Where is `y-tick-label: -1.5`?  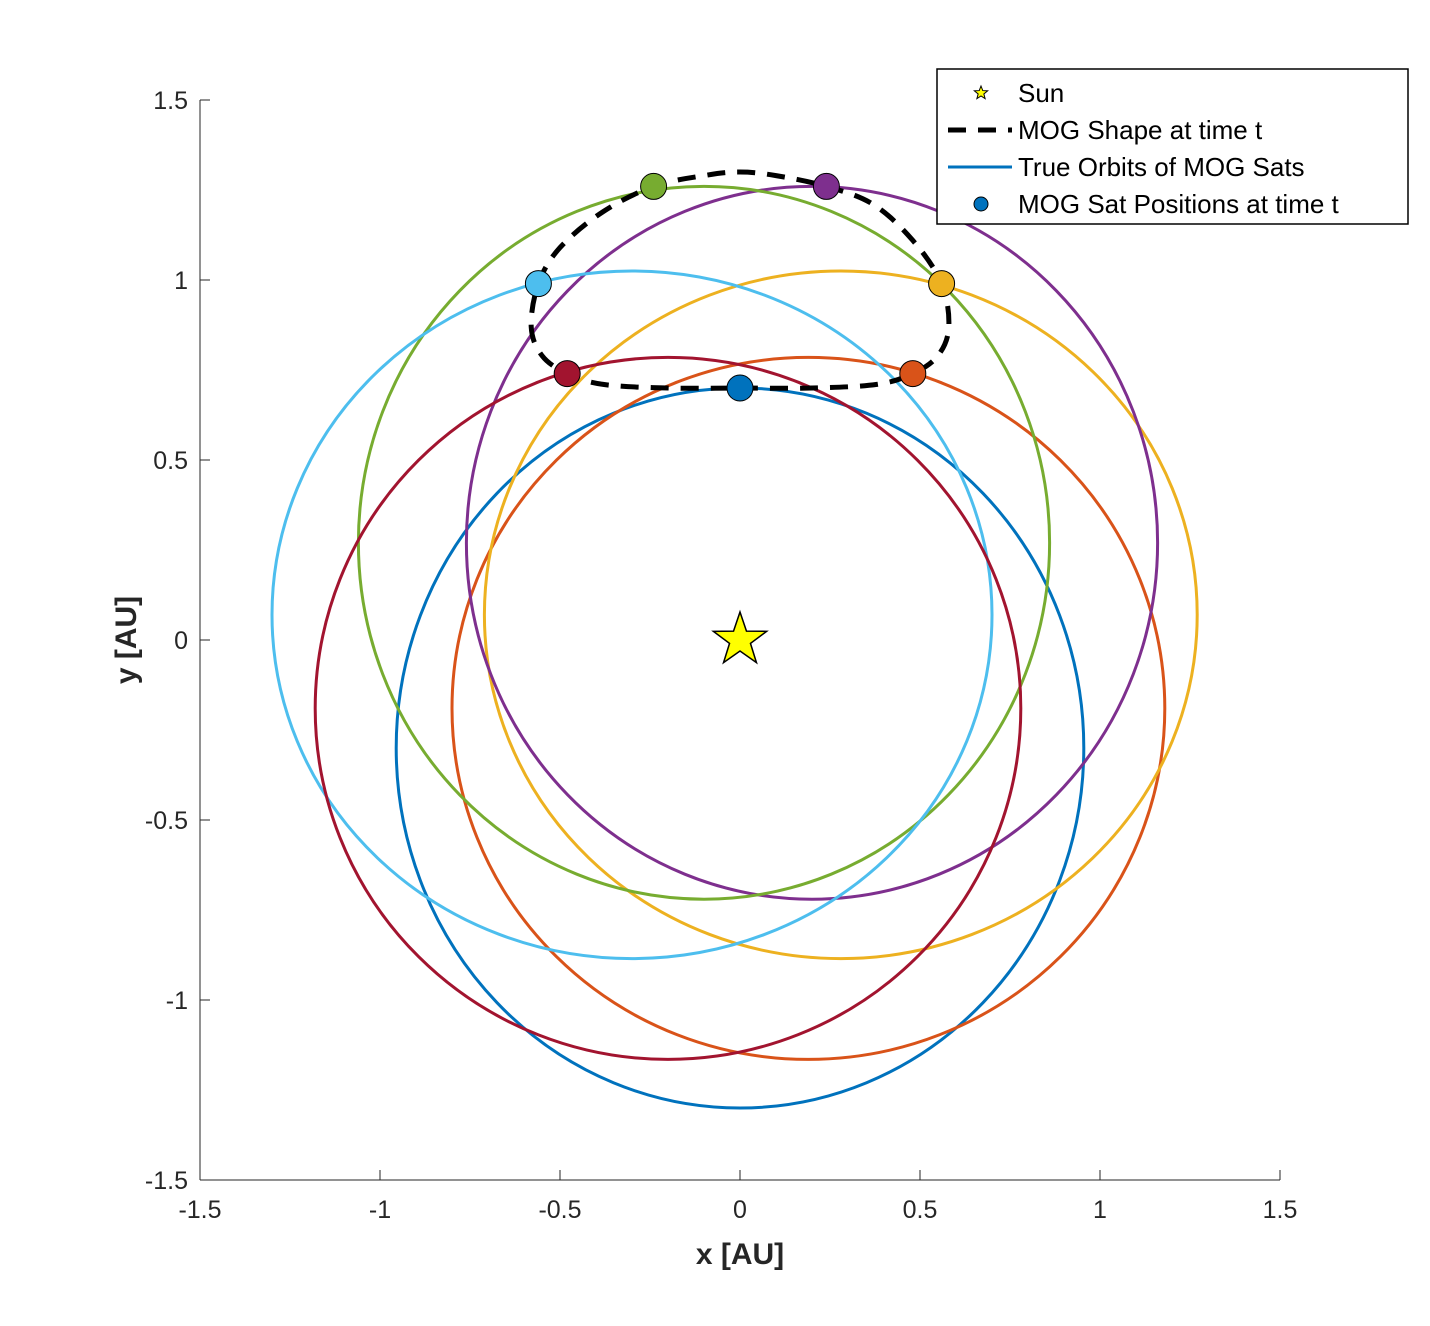
y-tick-label: -1.5 is located at coordinates (166, 1181).